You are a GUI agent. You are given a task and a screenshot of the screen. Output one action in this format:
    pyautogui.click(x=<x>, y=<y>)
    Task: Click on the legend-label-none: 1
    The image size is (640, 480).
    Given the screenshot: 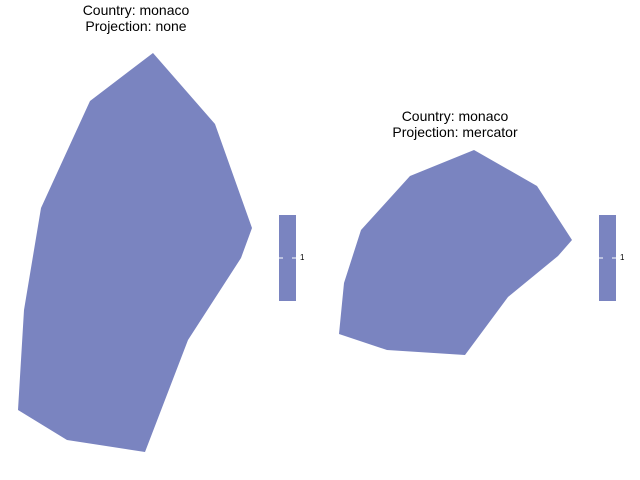 What is the action you would take?
    pyautogui.click(x=302, y=257)
    